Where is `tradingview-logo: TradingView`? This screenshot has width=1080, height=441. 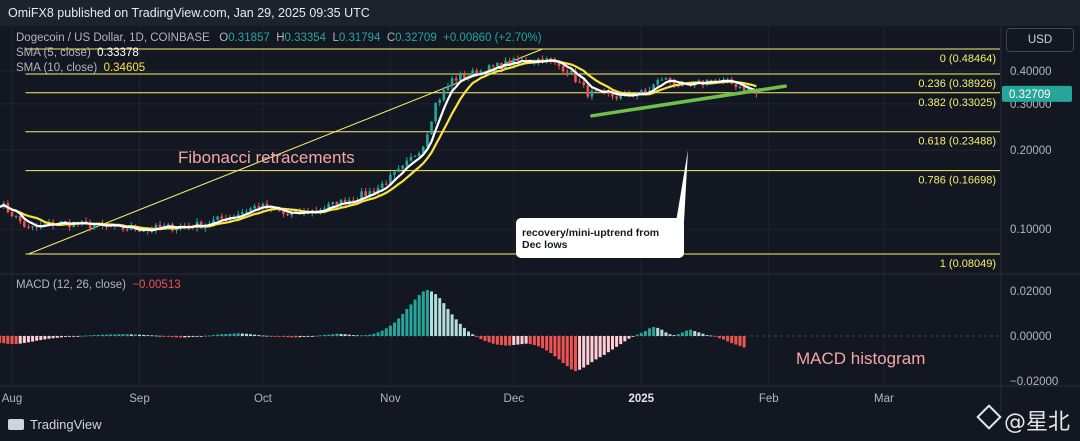
tradingview-logo: TradingView is located at coordinates (55, 424).